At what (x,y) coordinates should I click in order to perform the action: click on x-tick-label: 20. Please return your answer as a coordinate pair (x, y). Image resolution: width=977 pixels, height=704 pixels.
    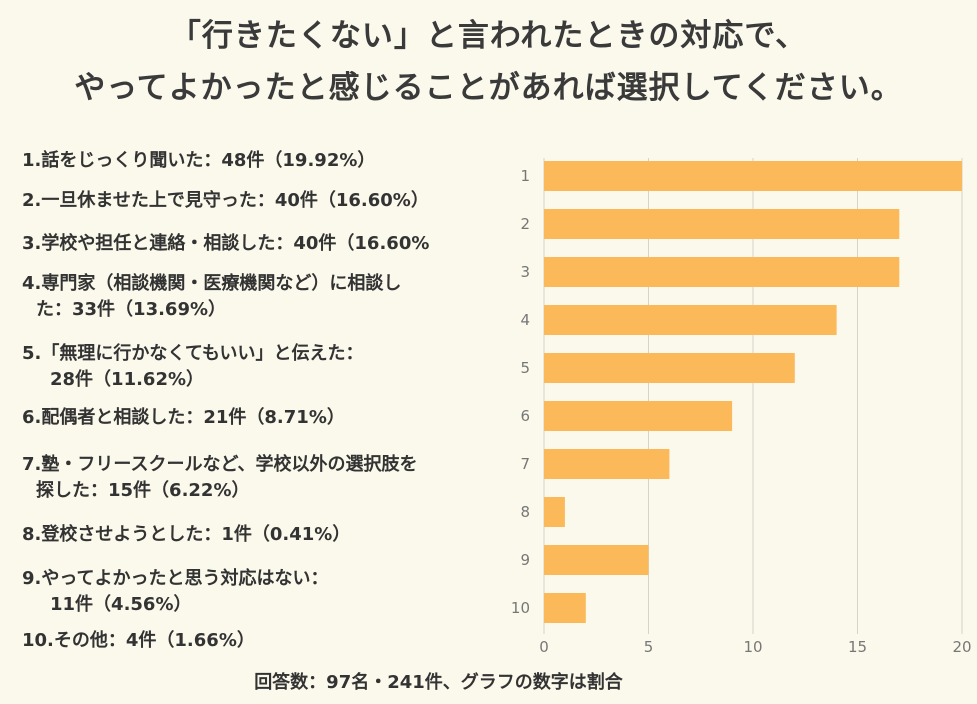
    Looking at the image, I should click on (961, 647).